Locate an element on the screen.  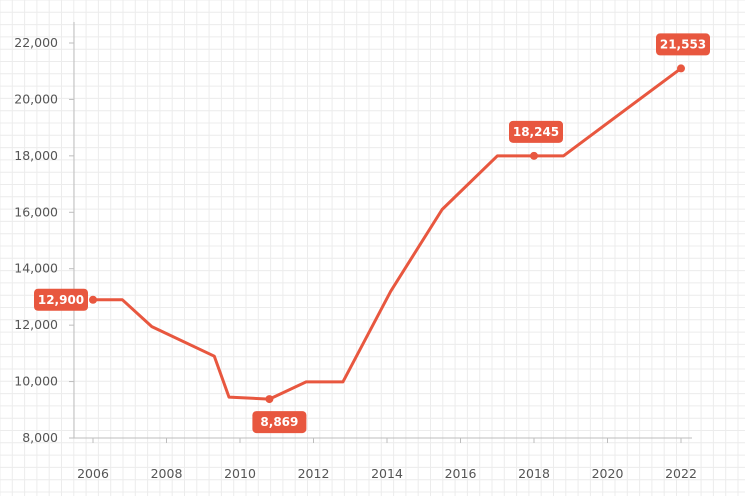
y-tick-label: 18,000 is located at coordinates (36, 155).